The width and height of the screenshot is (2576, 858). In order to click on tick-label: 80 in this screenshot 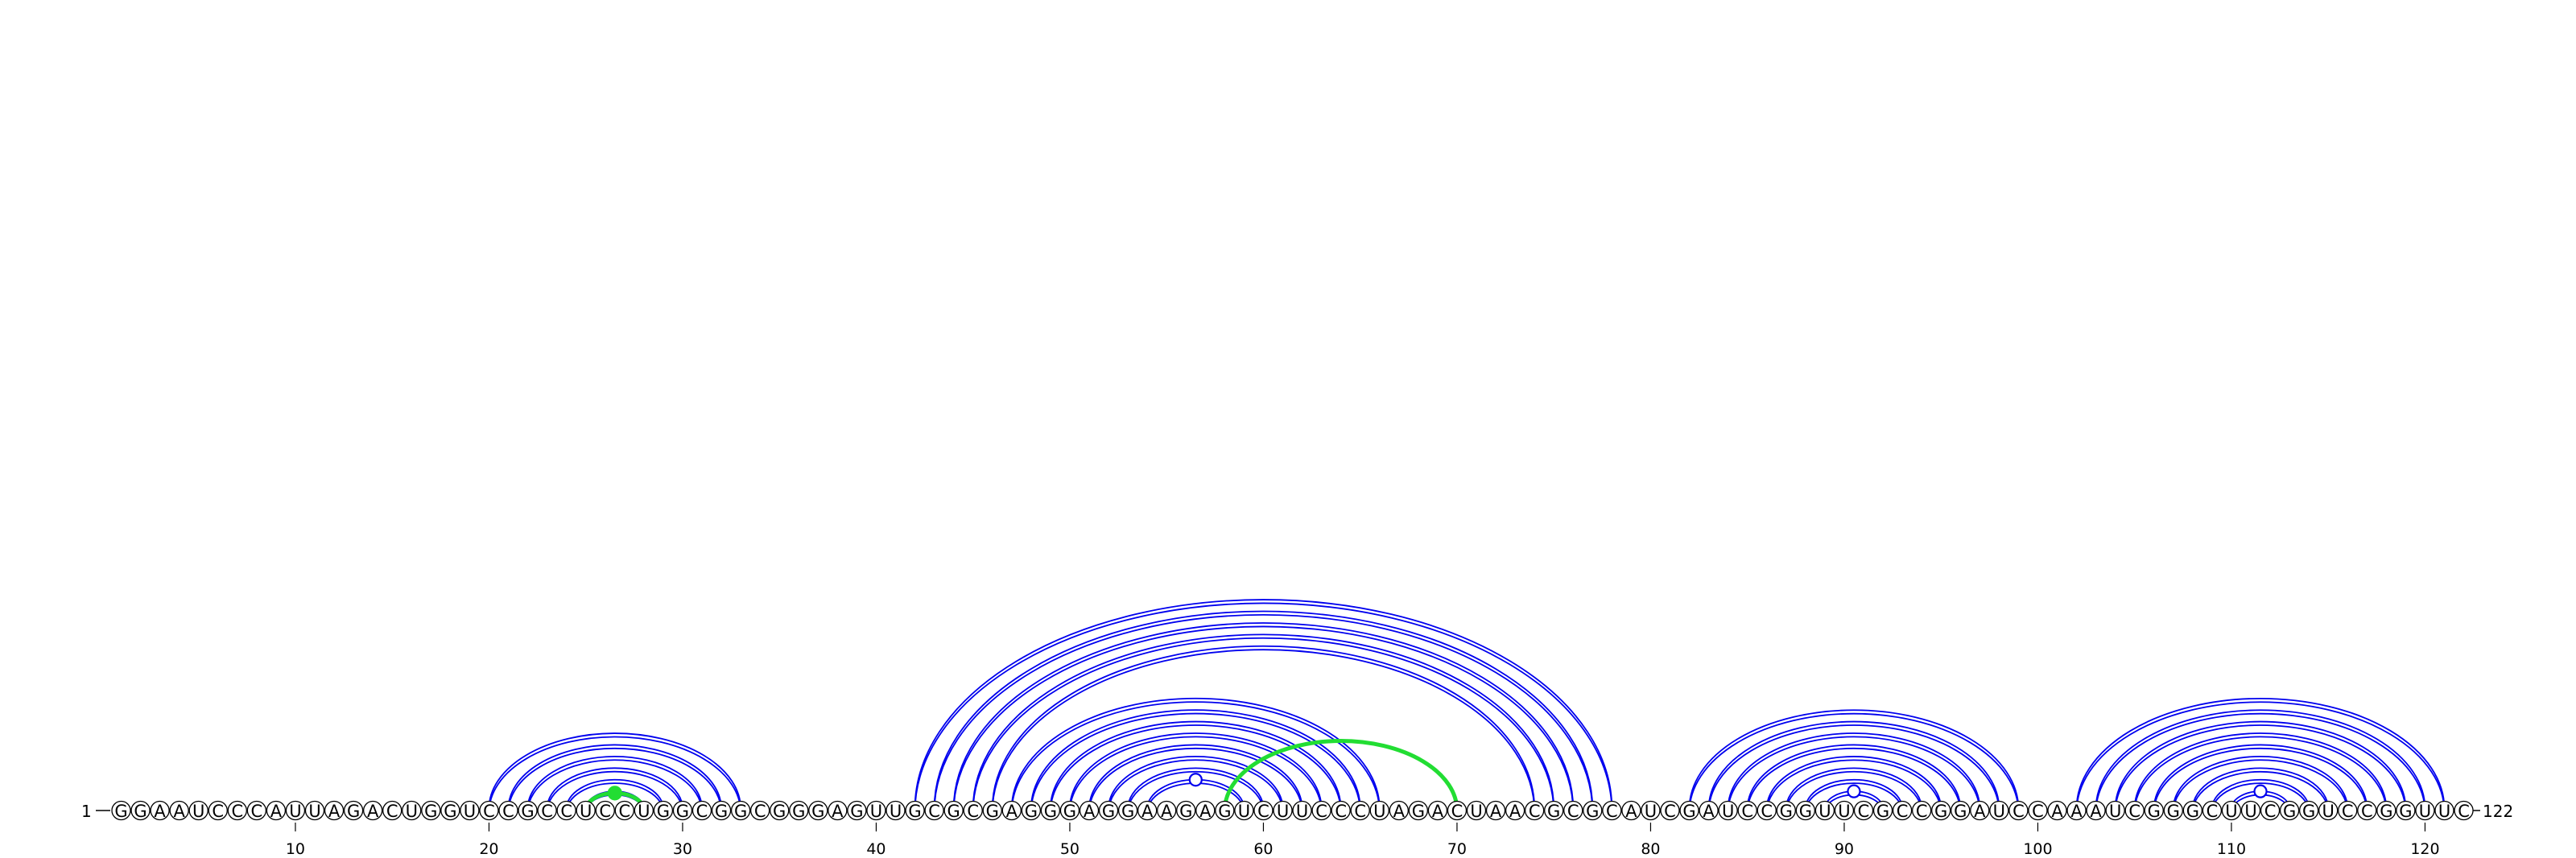, I will do `click(1650, 849)`.